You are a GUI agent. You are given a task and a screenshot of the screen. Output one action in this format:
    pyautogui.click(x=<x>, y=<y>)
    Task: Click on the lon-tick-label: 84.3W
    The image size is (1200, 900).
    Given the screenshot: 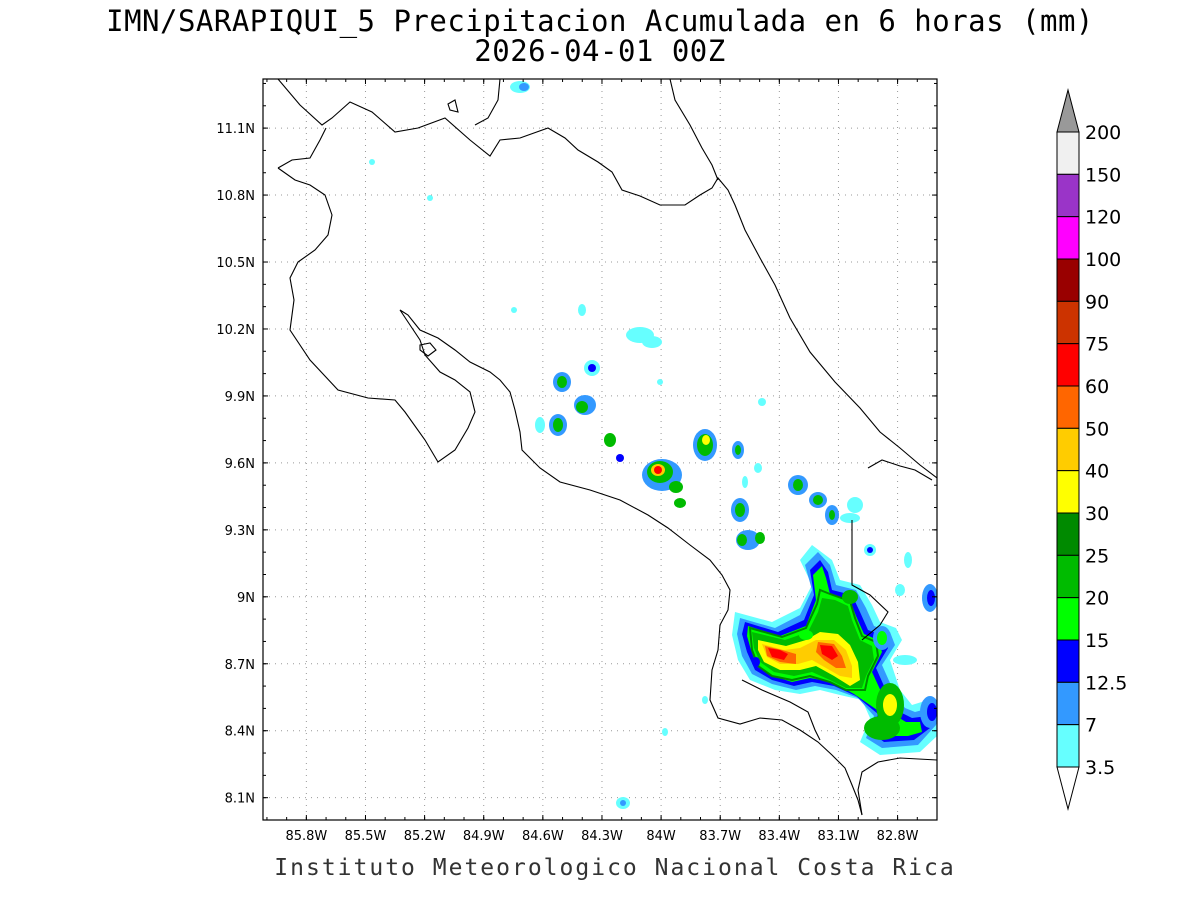 What is the action you would take?
    pyautogui.click(x=602, y=836)
    